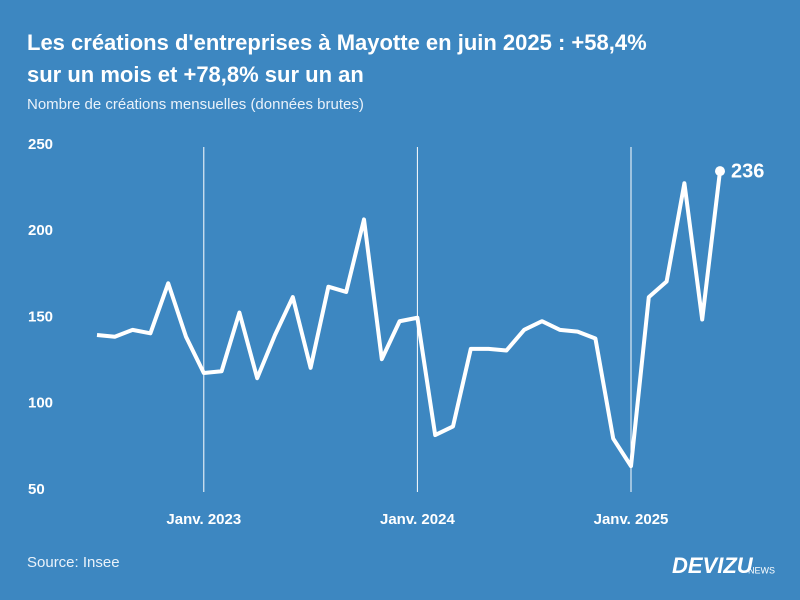 Image resolution: width=800 pixels, height=600 pixels. I want to click on y-tick-label: 150, so click(40, 316).